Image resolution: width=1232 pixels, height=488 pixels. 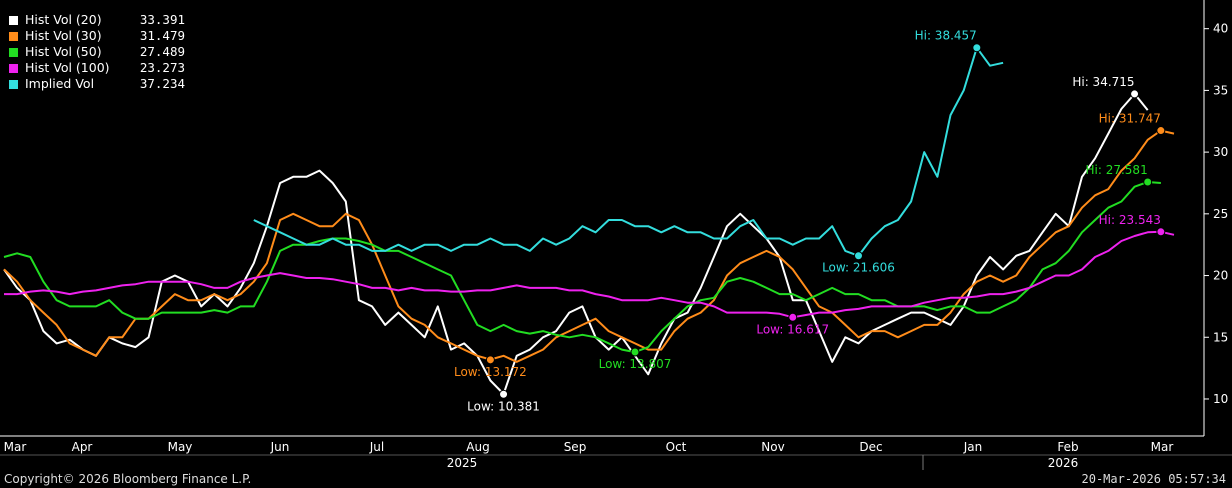 What do you see at coordinates (1220, 337) in the screenshot?
I see `y-tick-label: 15` at bounding box center [1220, 337].